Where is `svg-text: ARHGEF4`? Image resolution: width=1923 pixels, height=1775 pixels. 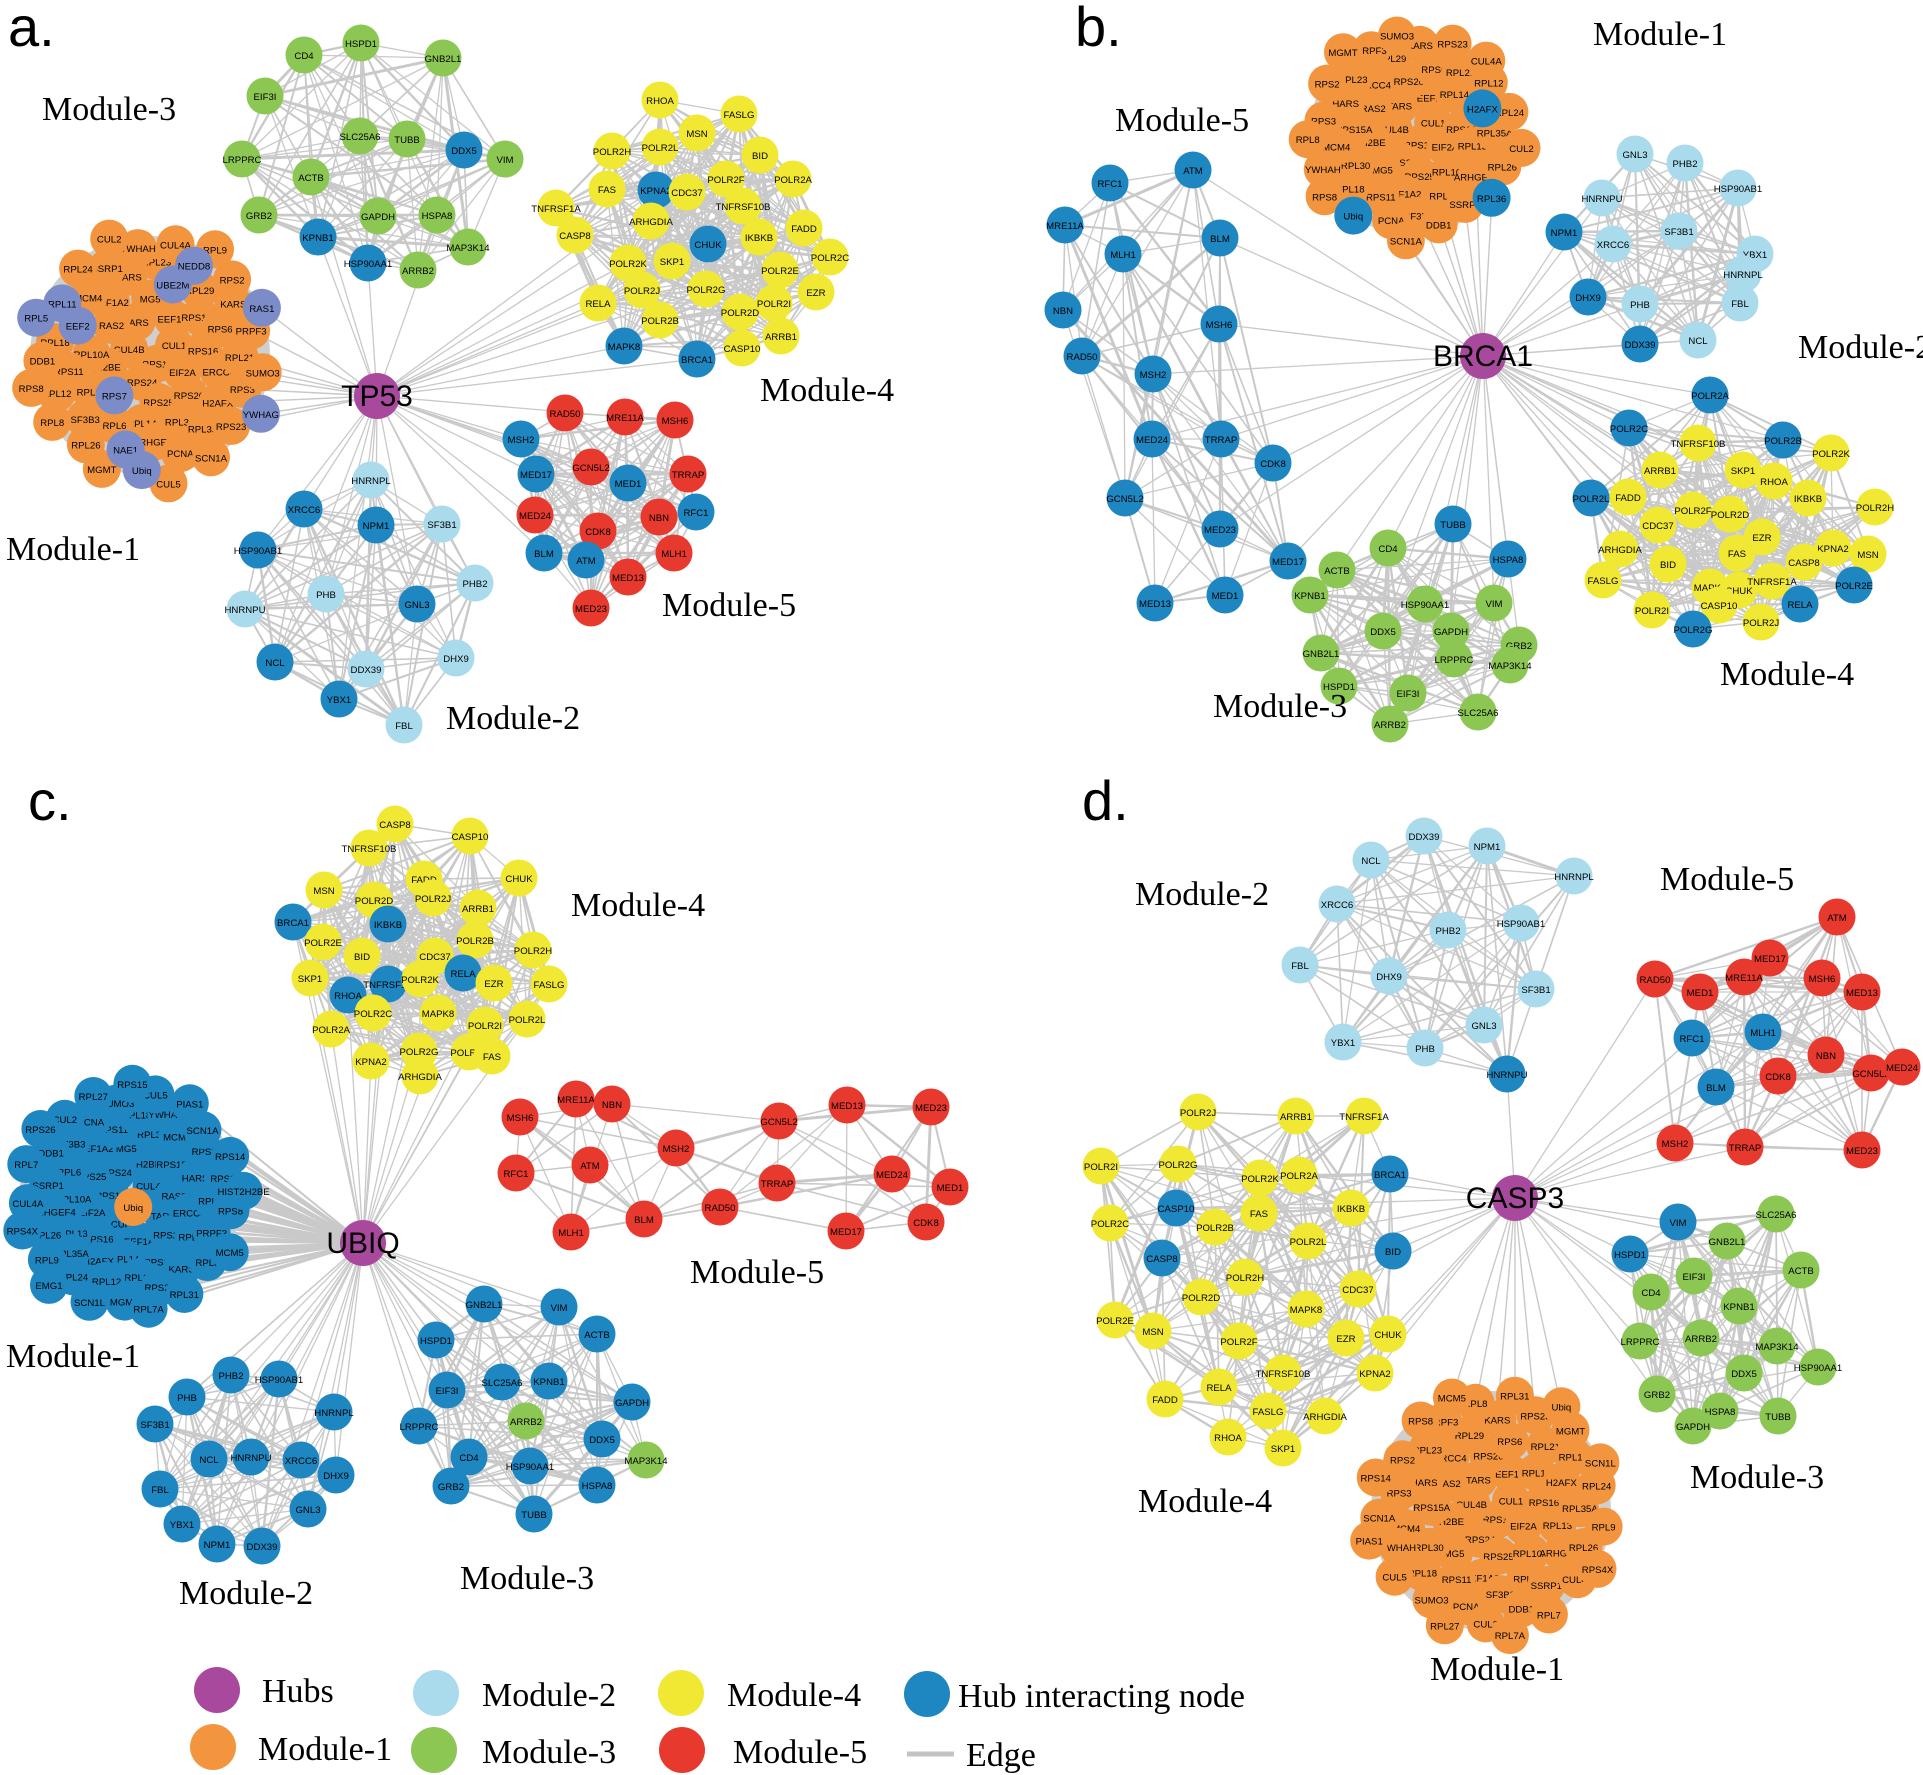 svg-text: ARHGEF4 is located at coordinates (53, 1212).